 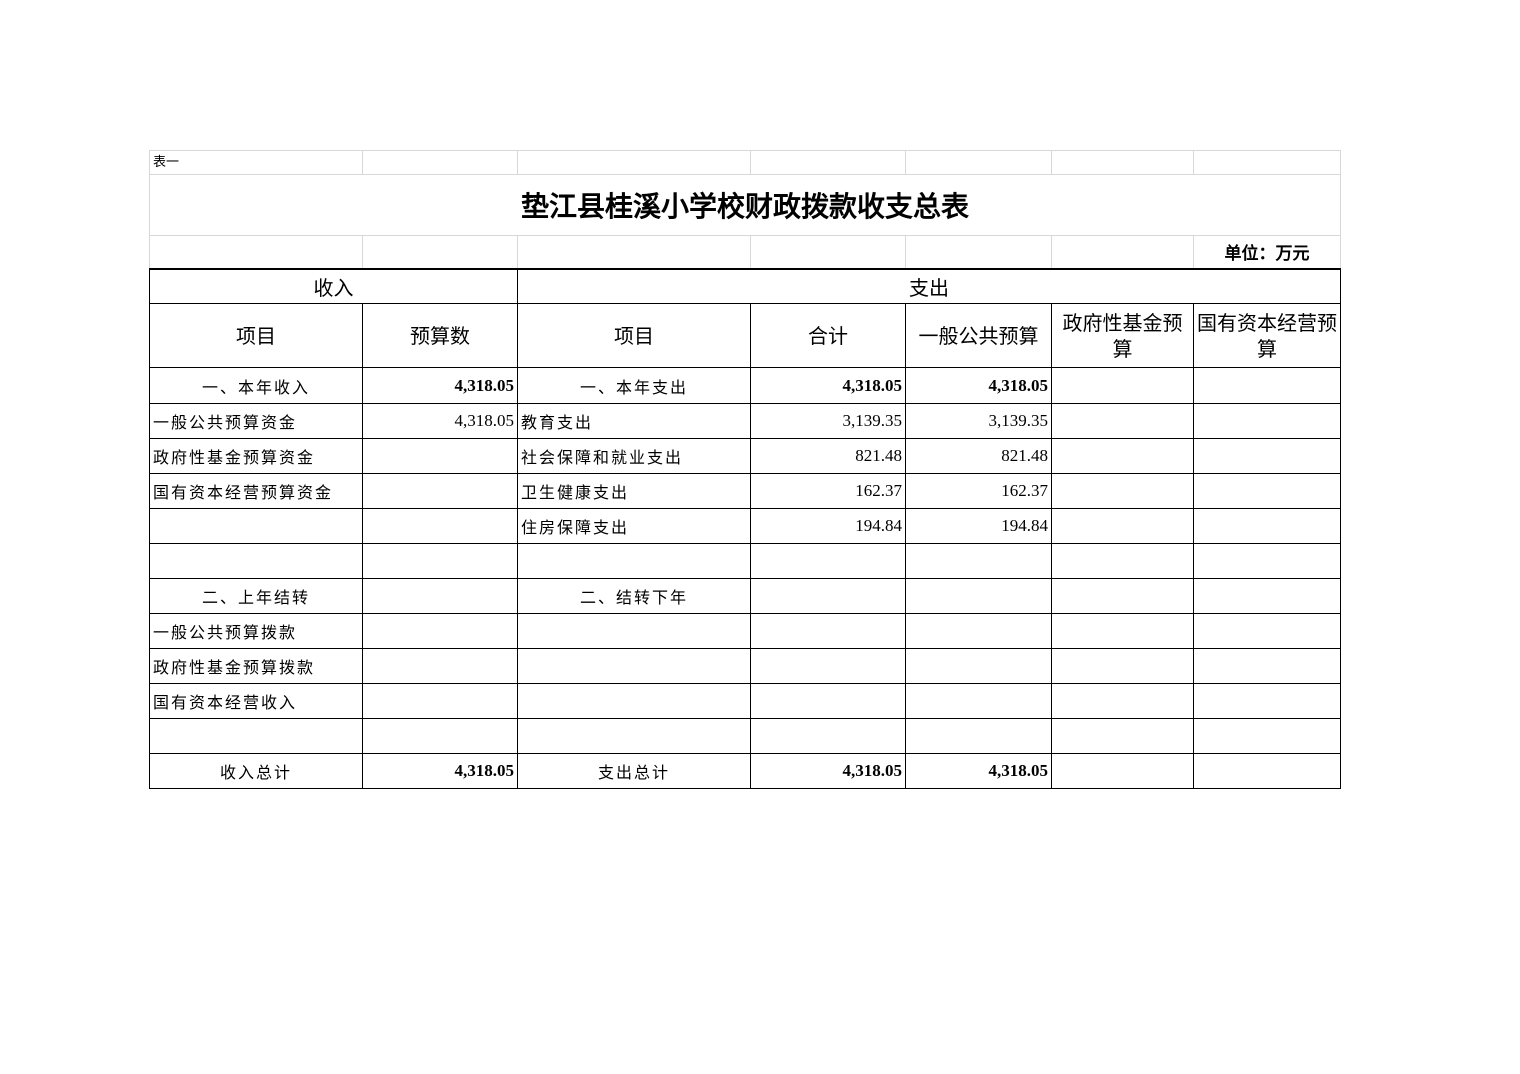 What do you see at coordinates (828, 335) in the screenshot?
I see `column-header-expense-total: 合计` at bounding box center [828, 335].